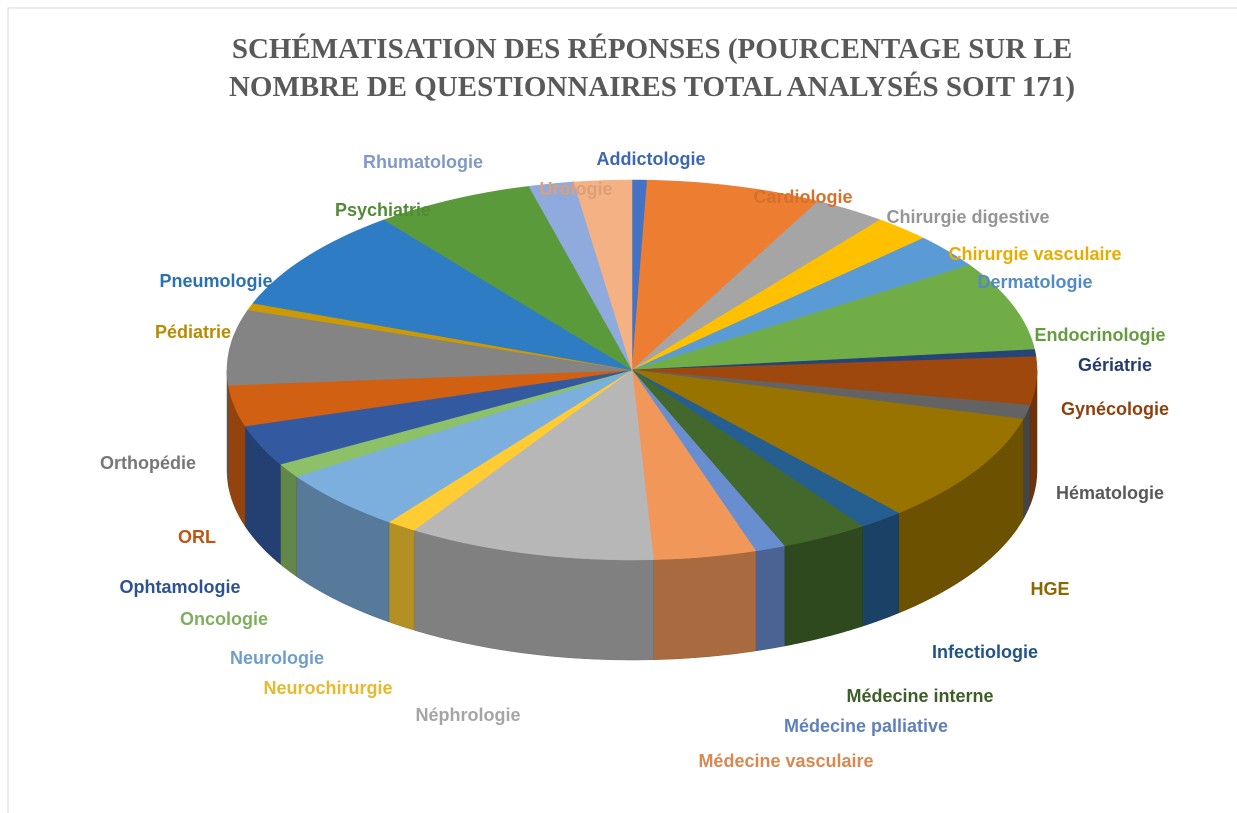 The width and height of the screenshot is (1237, 813). Describe the element at coordinates (327, 688) in the screenshot. I see `data-label: Neurochirurgie` at that location.